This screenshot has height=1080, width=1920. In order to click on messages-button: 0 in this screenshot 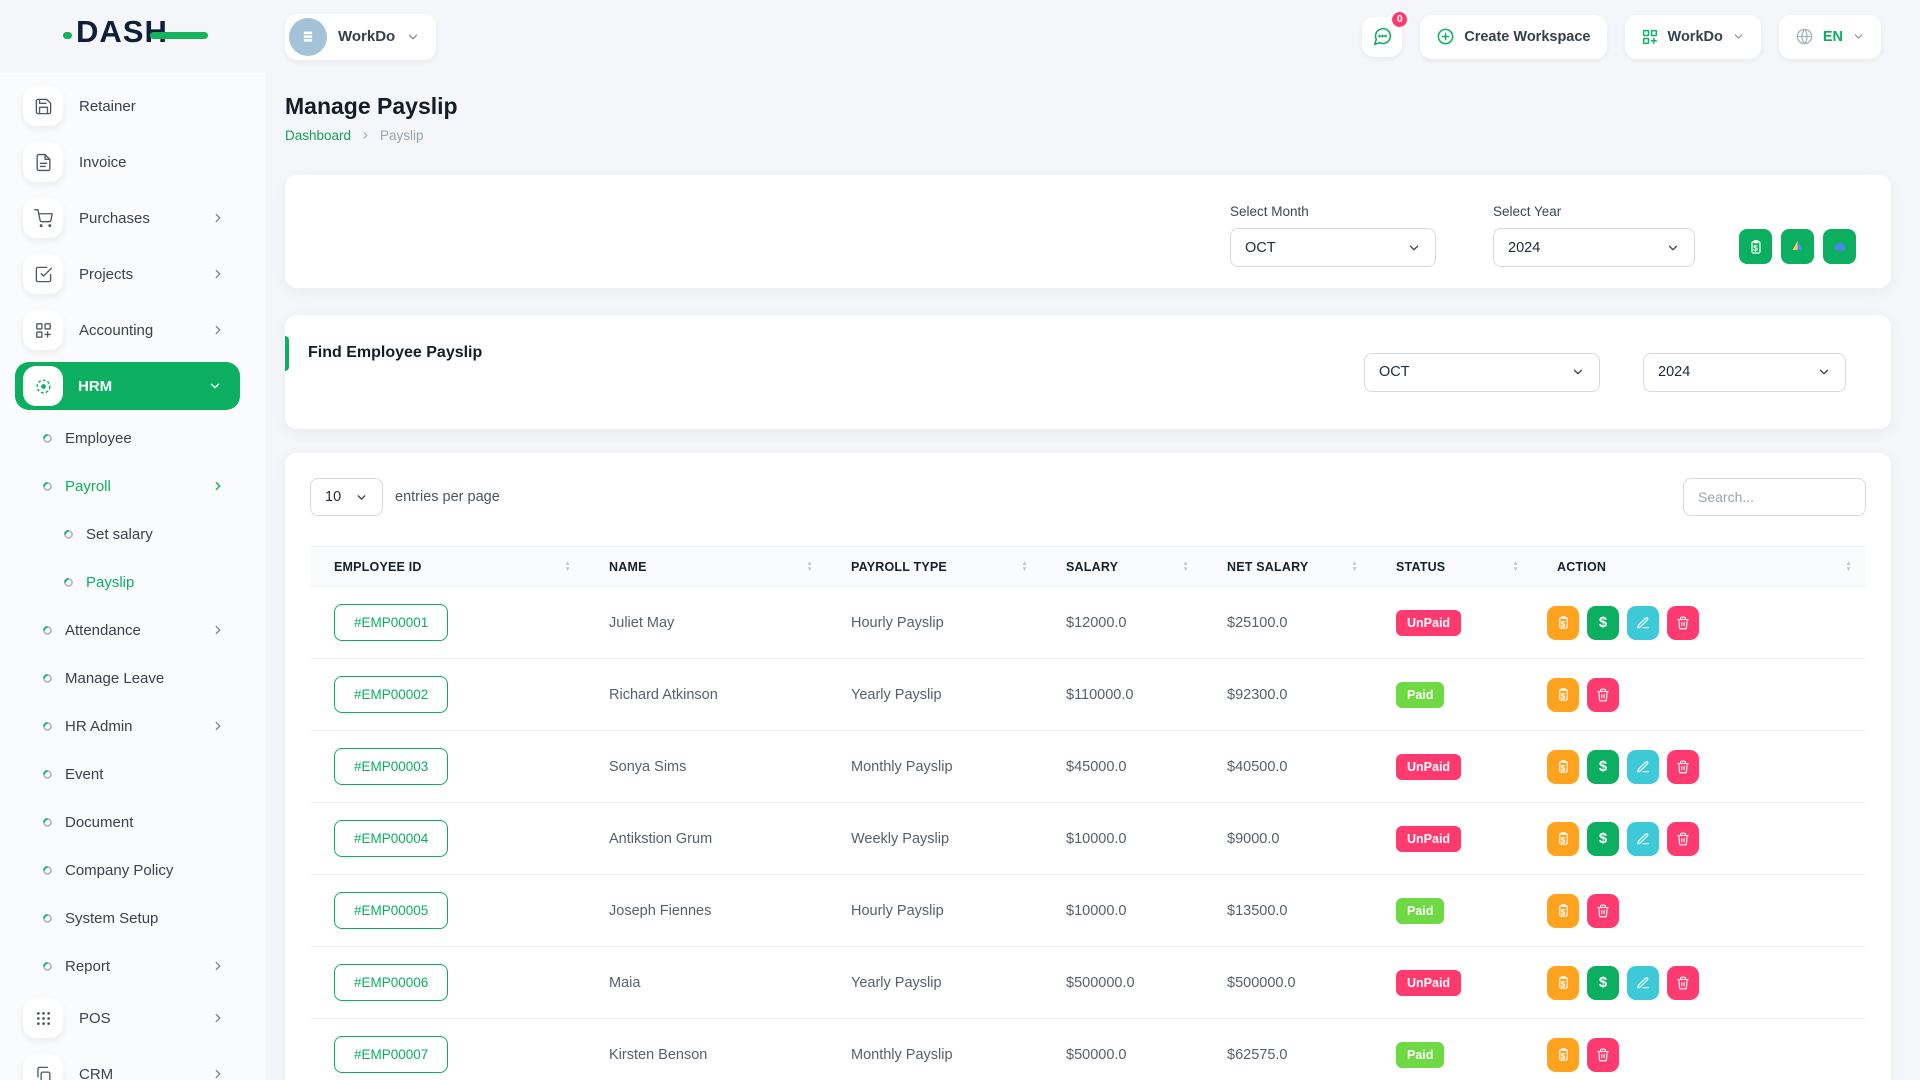, I will do `click(1386, 33)`.